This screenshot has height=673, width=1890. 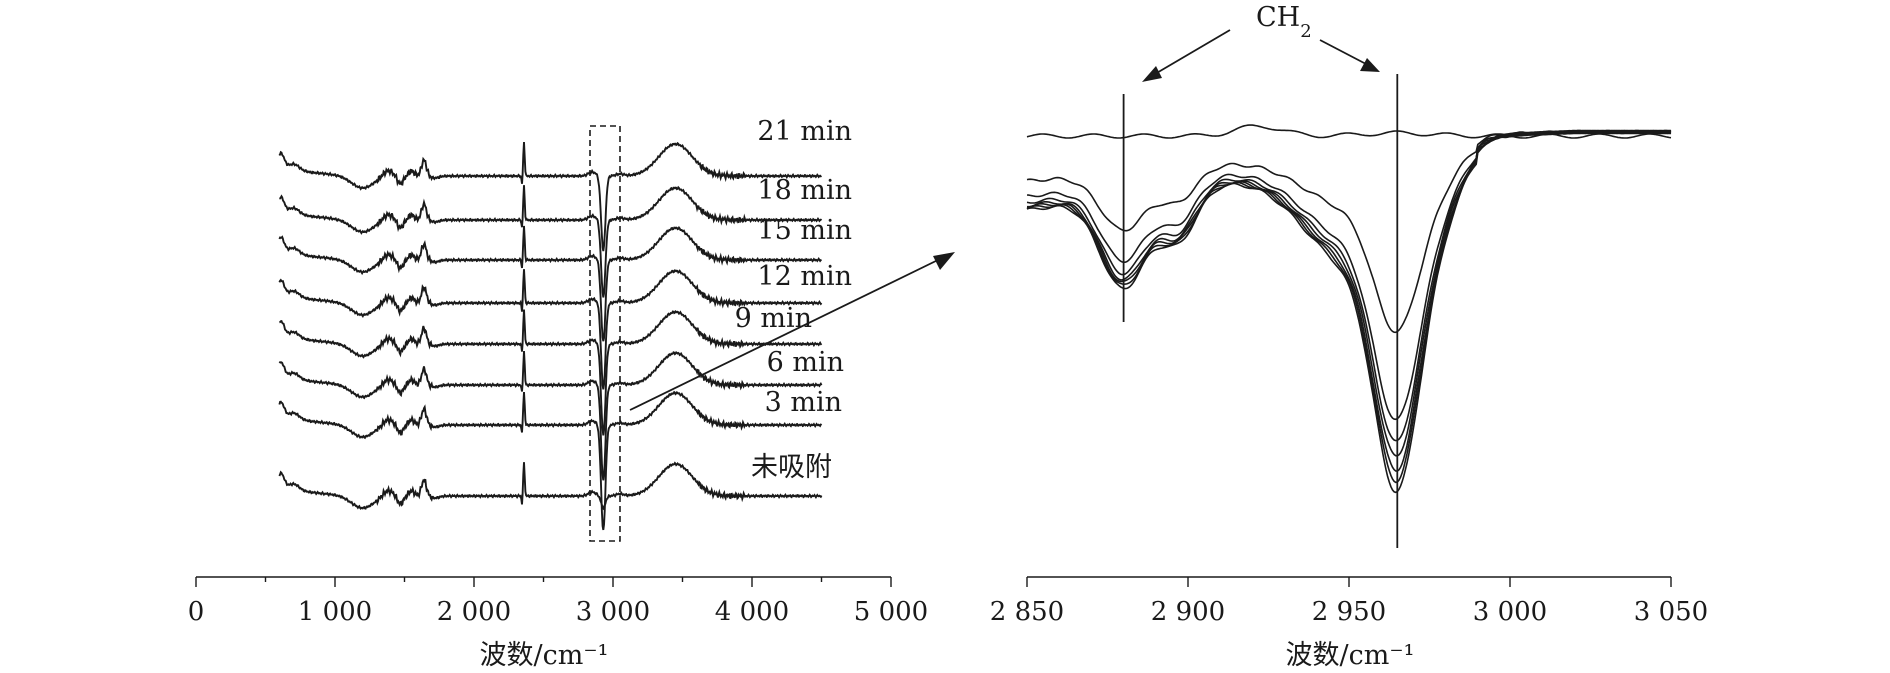 I want to click on left-x-tick-label: 5 000, so click(x=891, y=612).